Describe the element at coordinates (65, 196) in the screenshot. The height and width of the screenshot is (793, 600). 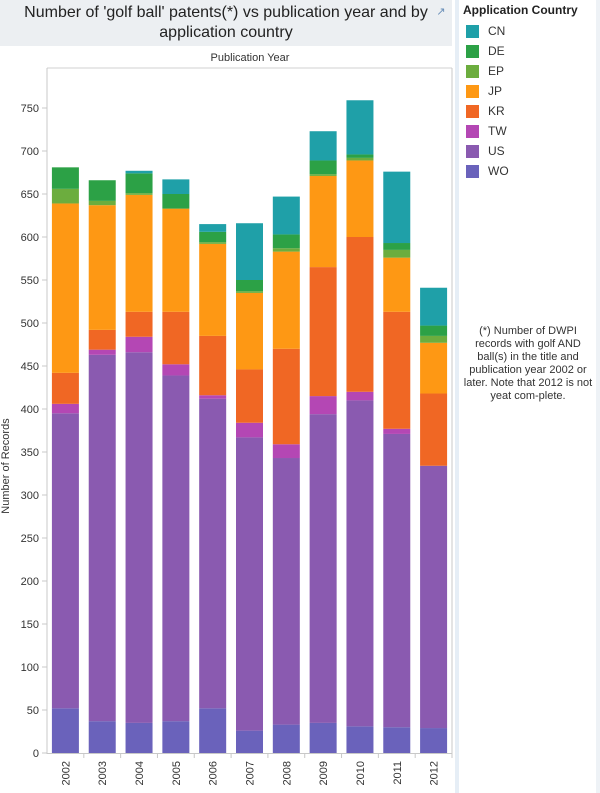
I see `bar-segment-ep-2002` at that location.